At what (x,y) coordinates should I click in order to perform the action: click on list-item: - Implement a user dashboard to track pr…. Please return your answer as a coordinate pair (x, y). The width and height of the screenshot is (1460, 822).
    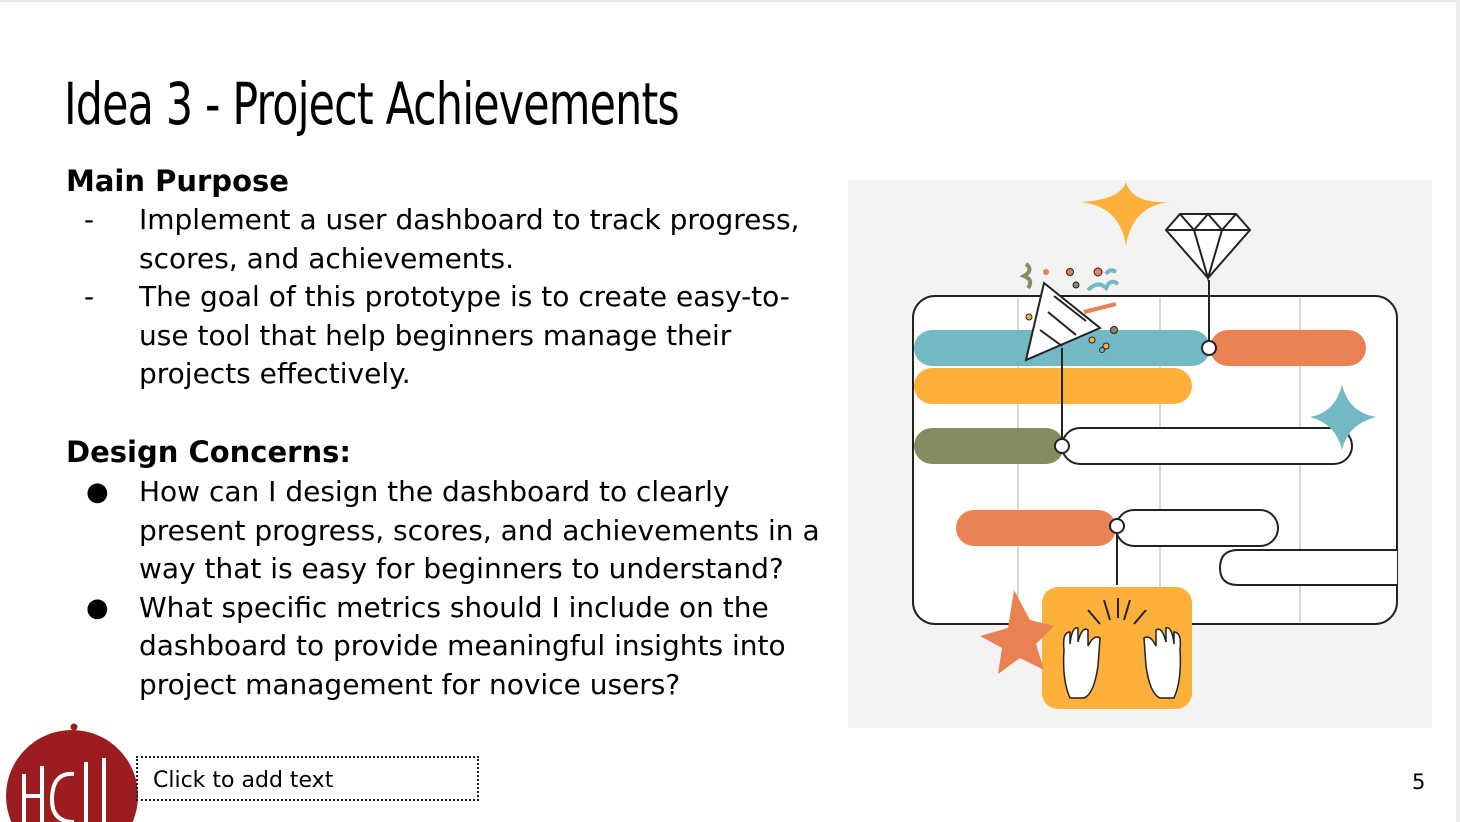
    Looking at the image, I should click on (452, 239).